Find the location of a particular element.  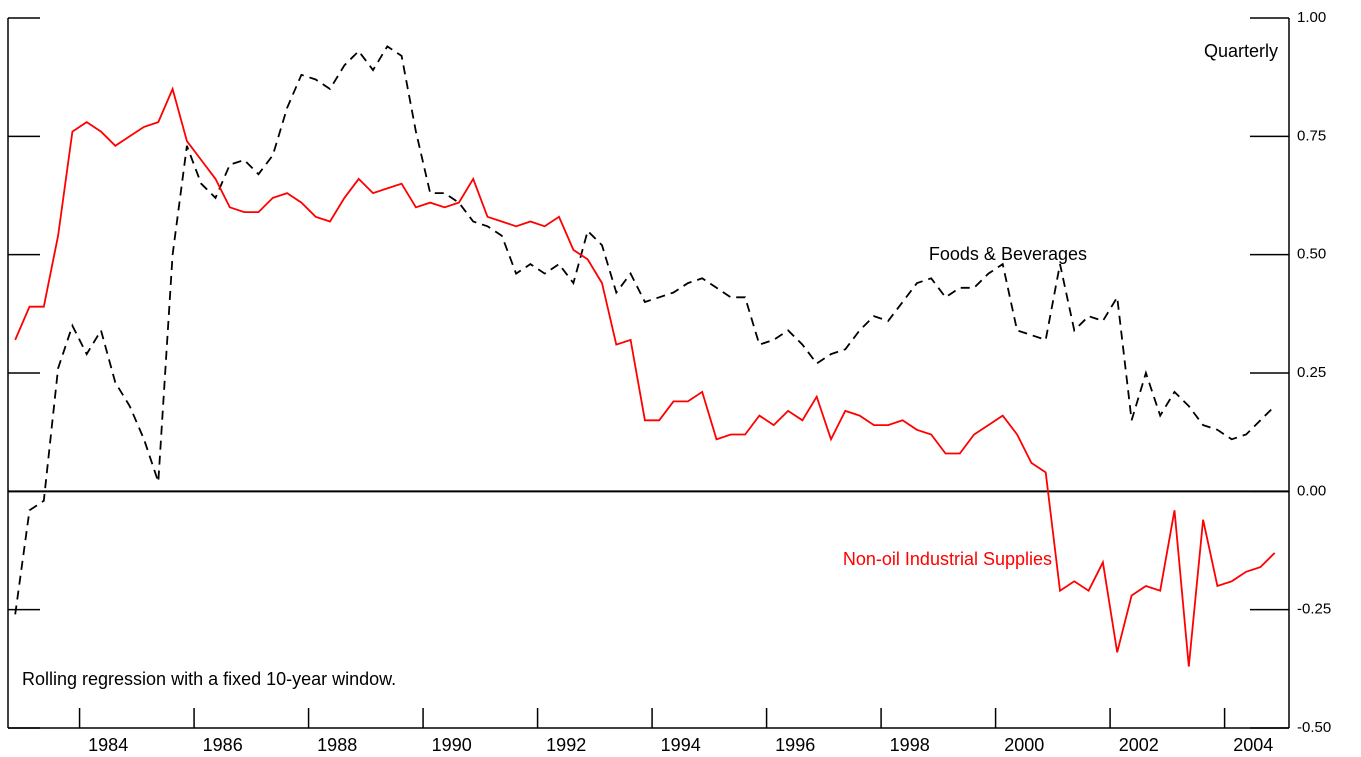

y-tick-label: -0.25 is located at coordinates (1314, 609).